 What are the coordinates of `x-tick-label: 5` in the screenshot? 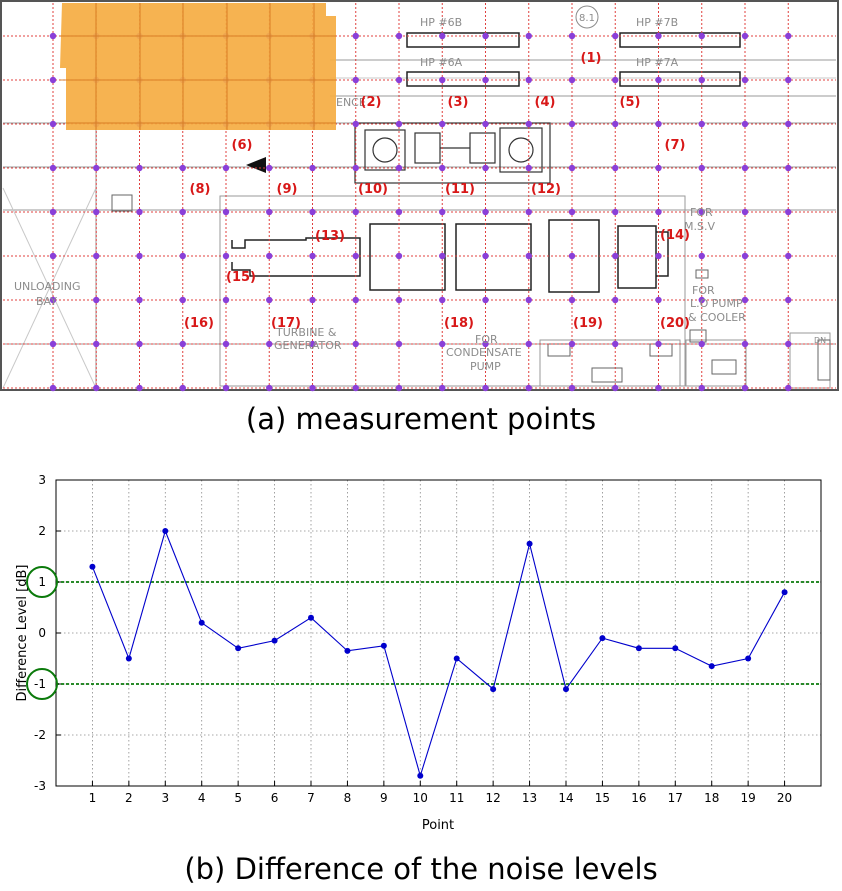 It's located at (238, 798).